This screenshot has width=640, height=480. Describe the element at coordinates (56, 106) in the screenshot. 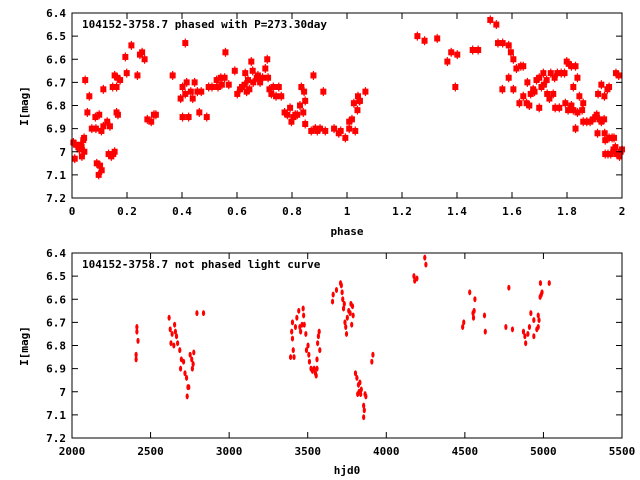

I see `y-tick-label: 6.8` at that location.